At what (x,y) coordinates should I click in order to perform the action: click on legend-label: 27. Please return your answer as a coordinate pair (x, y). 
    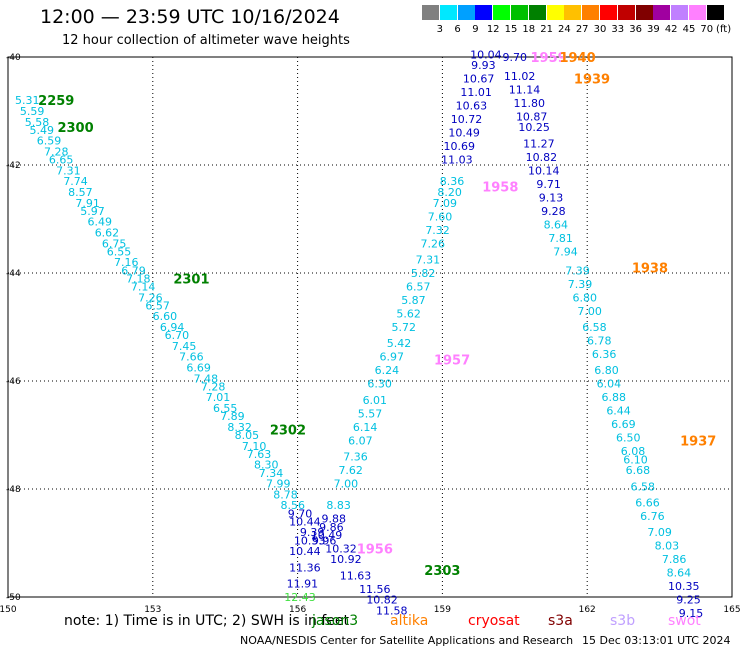
    Looking at the image, I should click on (582, 29).